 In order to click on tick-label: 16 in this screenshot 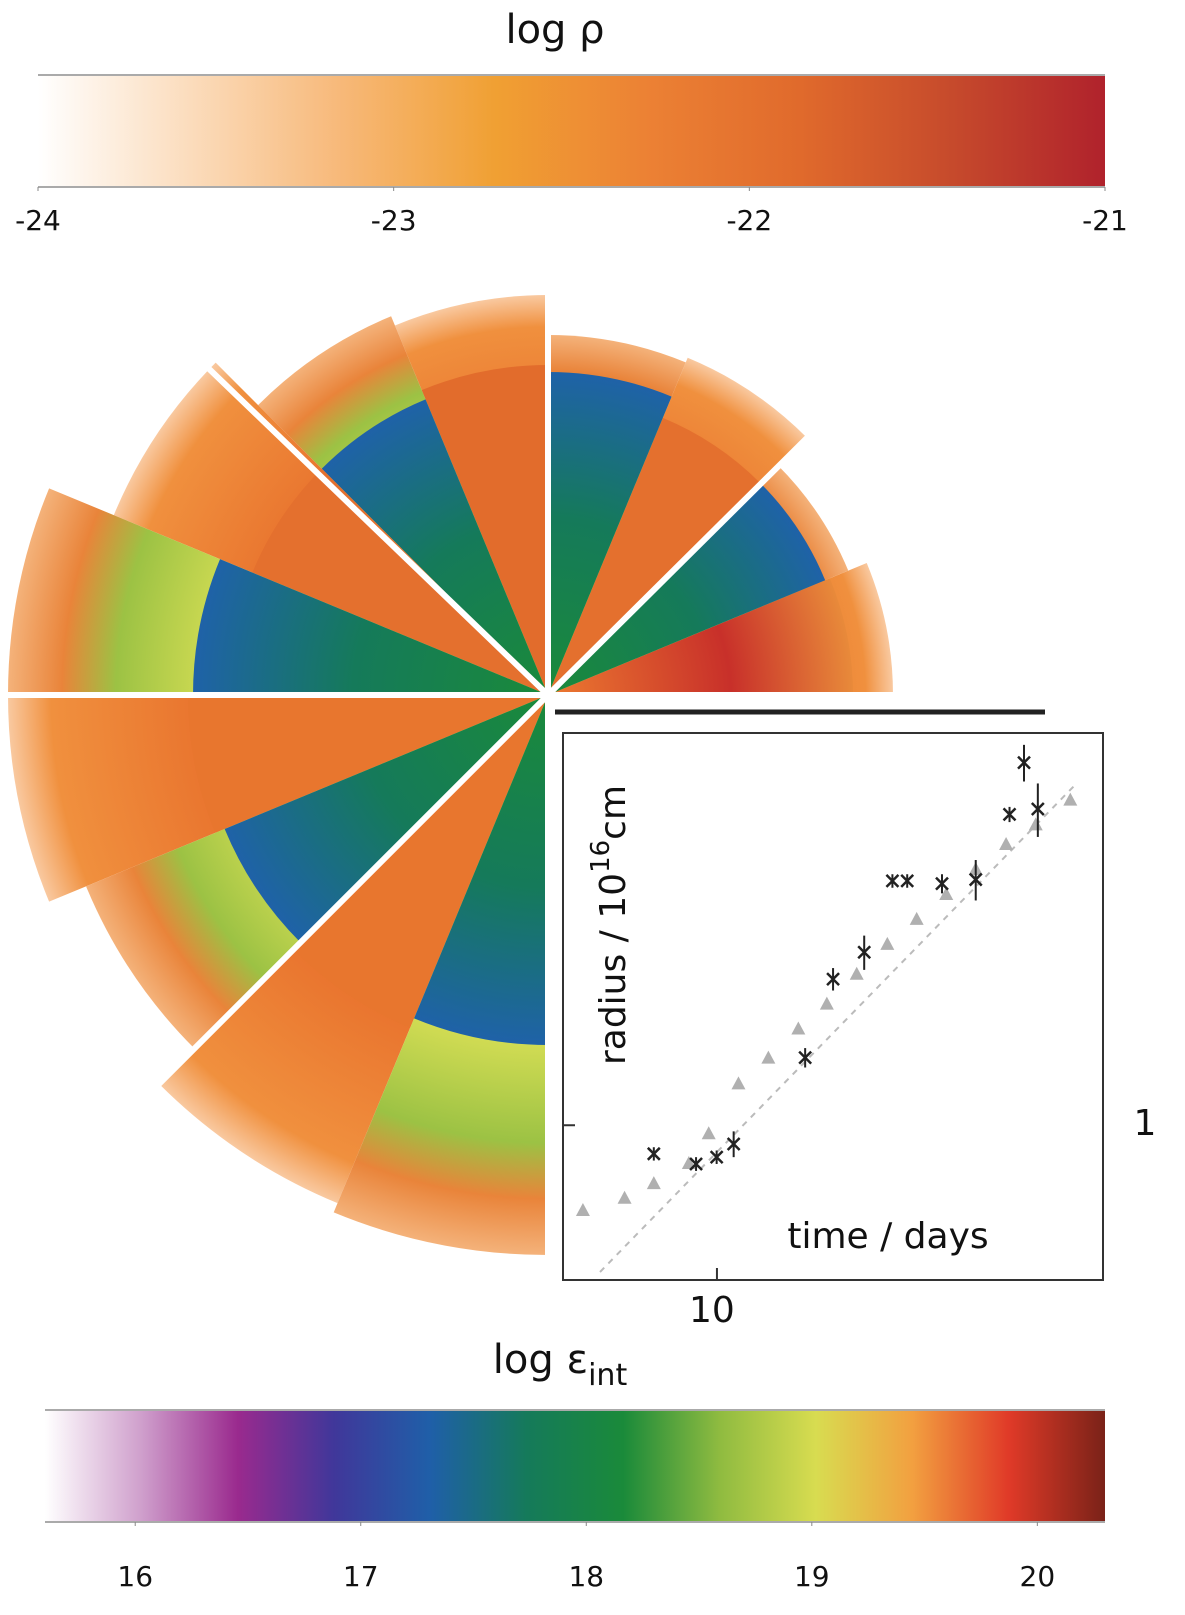, I will do `click(135, 1576)`.